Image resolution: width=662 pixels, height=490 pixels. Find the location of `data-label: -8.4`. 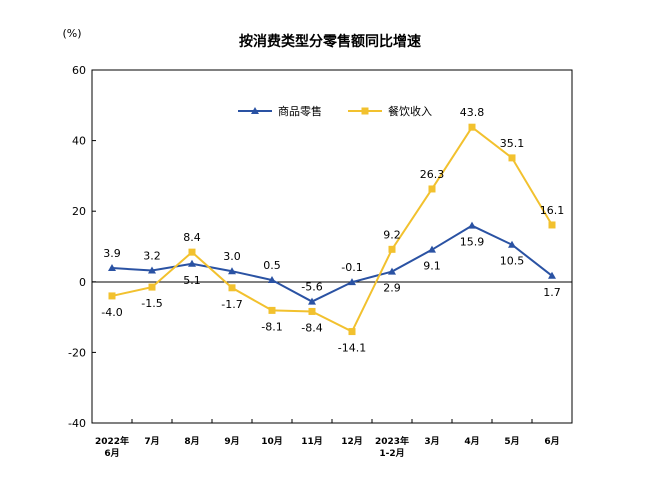

data-label: -8.4 is located at coordinates (311, 327).